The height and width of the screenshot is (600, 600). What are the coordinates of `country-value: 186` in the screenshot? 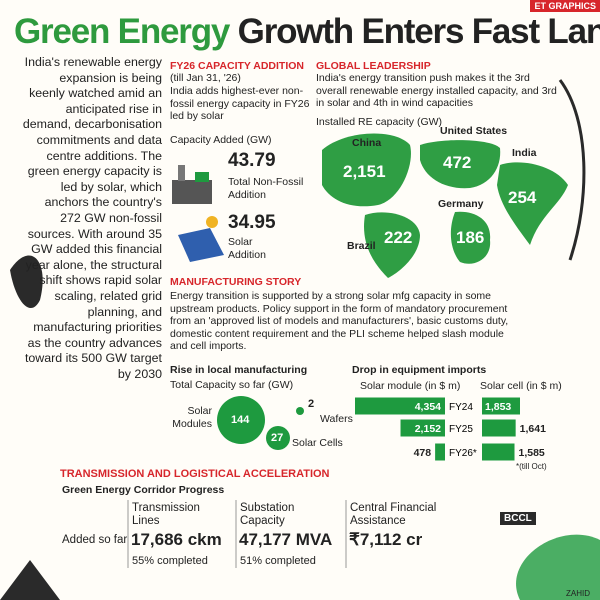 It's located at (470, 237).